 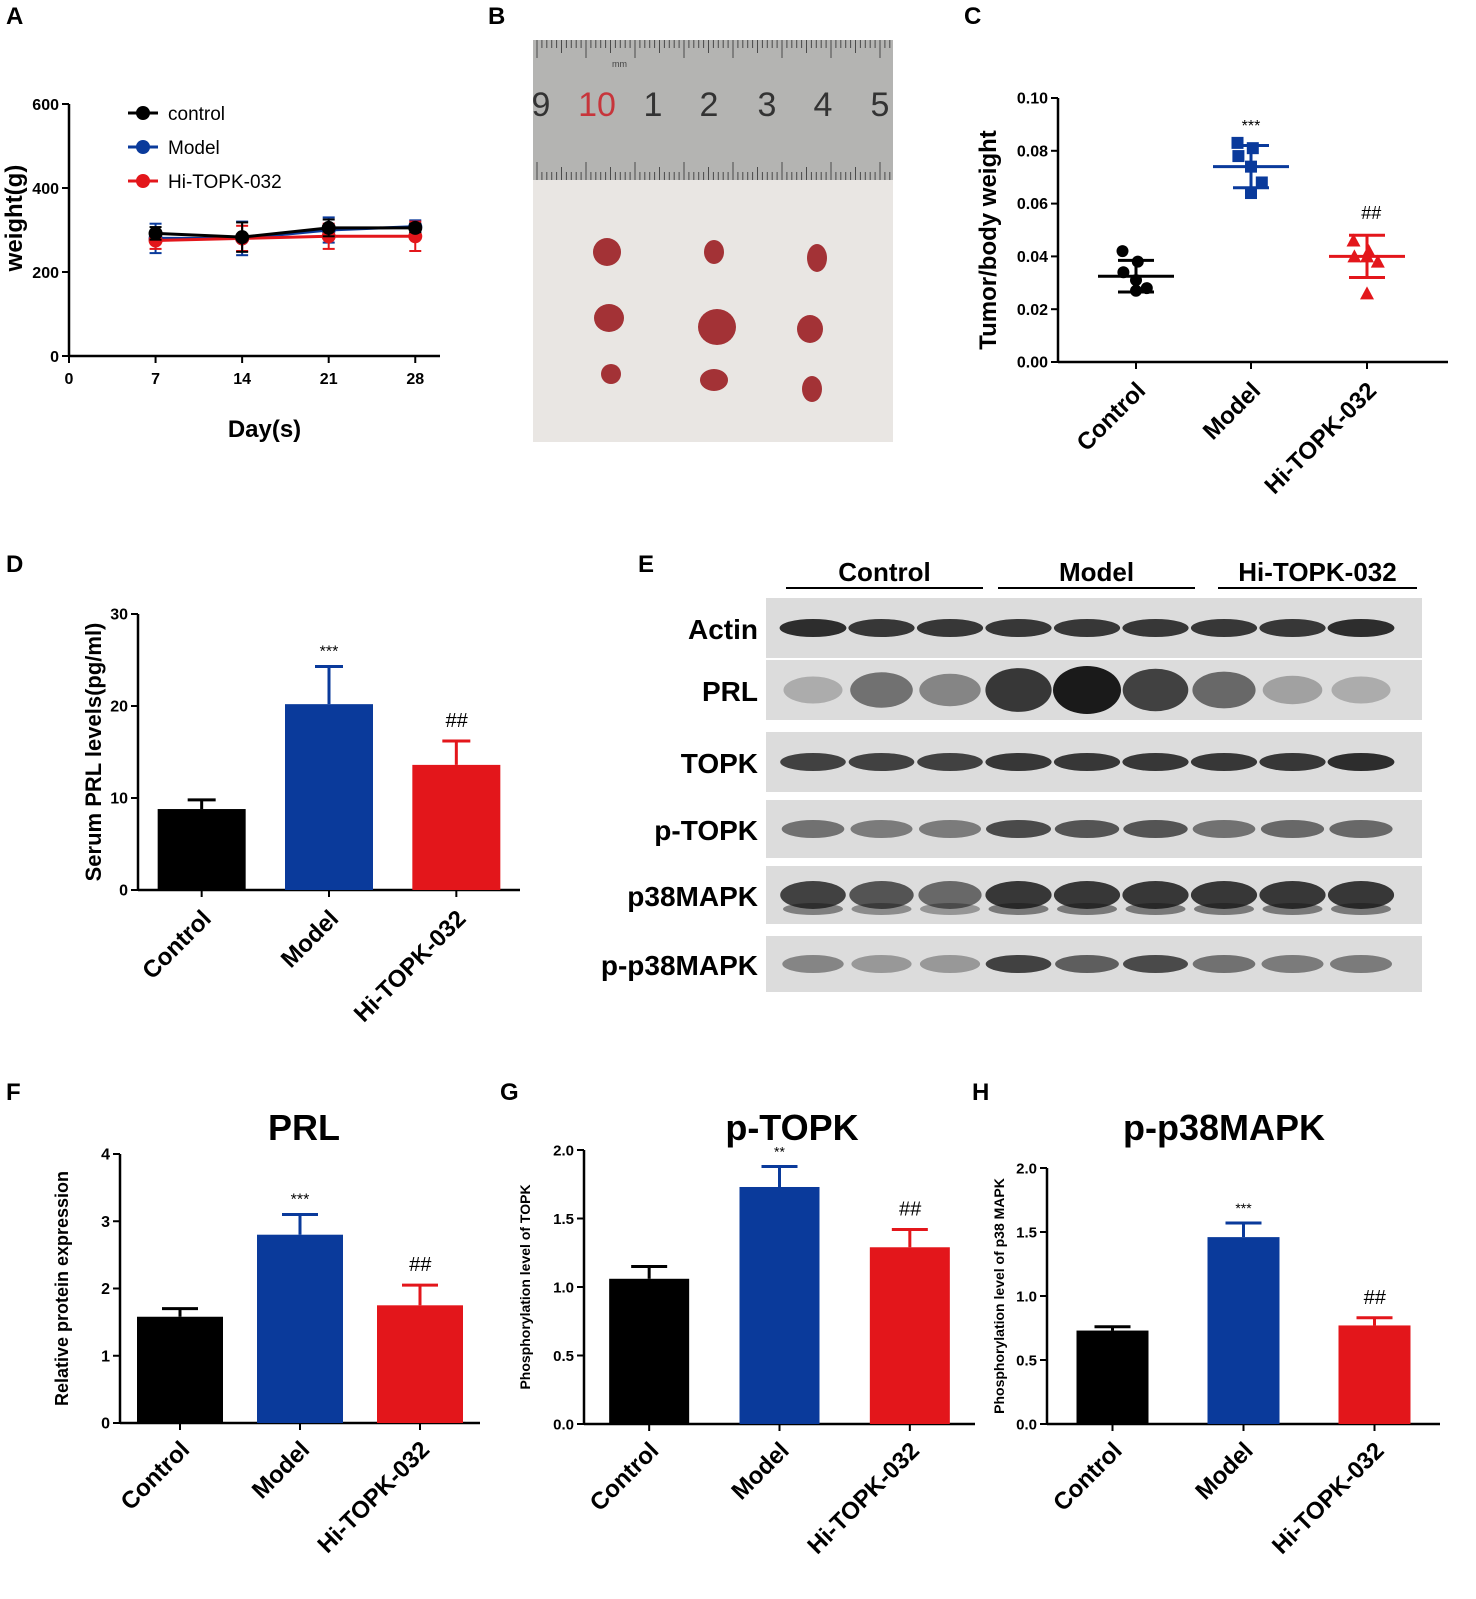 What do you see at coordinates (14, 564) in the screenshot?
I see `panel-label-d: D` at bounding box center [14, 564].